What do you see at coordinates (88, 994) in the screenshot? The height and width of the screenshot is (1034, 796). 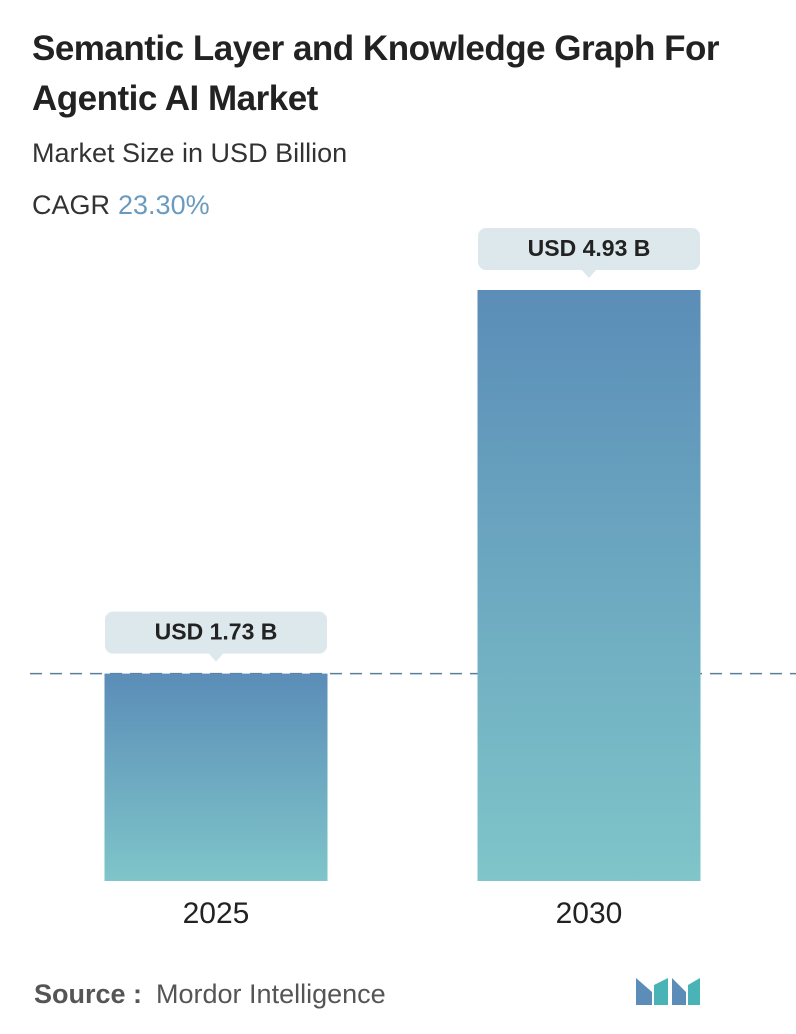 I see `source-label: Source :` at bounding box center [88, 994].